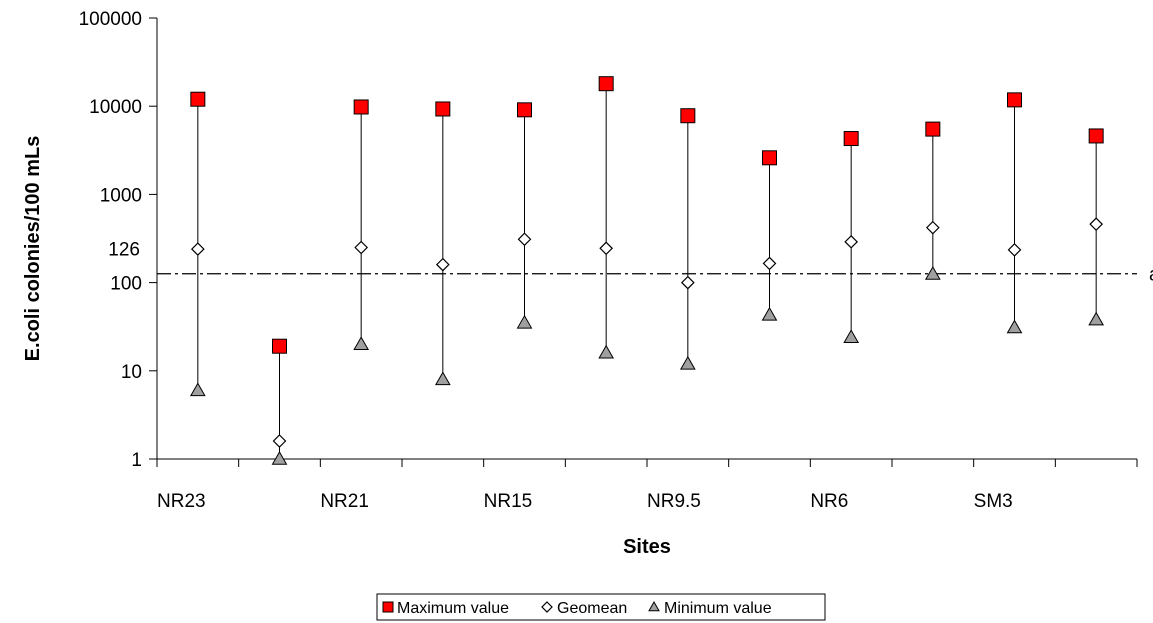  What do you see at coordinates (124, 250) in the screenshot?
I see `reference-value-label: 126` at bounding box center [124, 250].